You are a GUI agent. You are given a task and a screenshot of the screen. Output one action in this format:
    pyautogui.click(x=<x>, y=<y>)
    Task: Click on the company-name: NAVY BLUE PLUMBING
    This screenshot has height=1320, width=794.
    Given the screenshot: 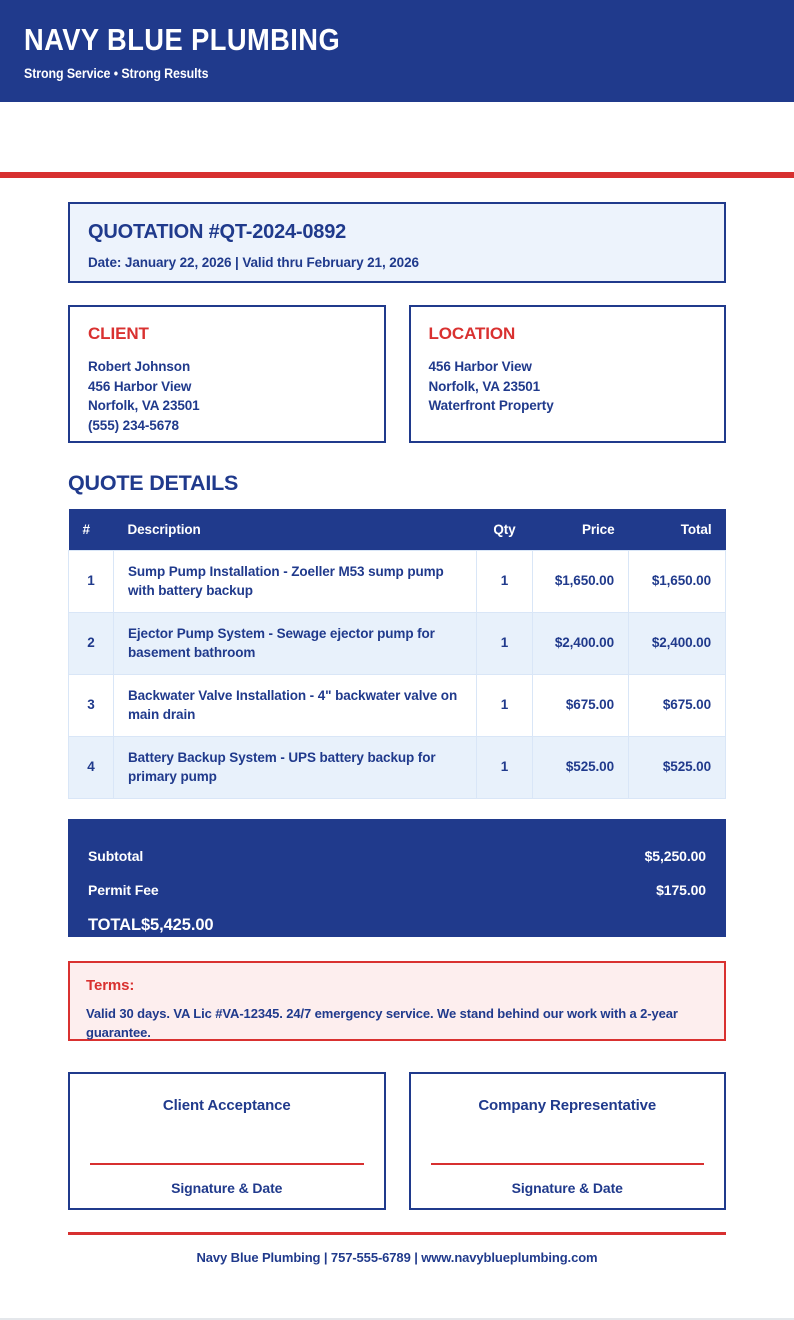 What is the action you would take?
    pyautogui.click(x=182, y=39)
    